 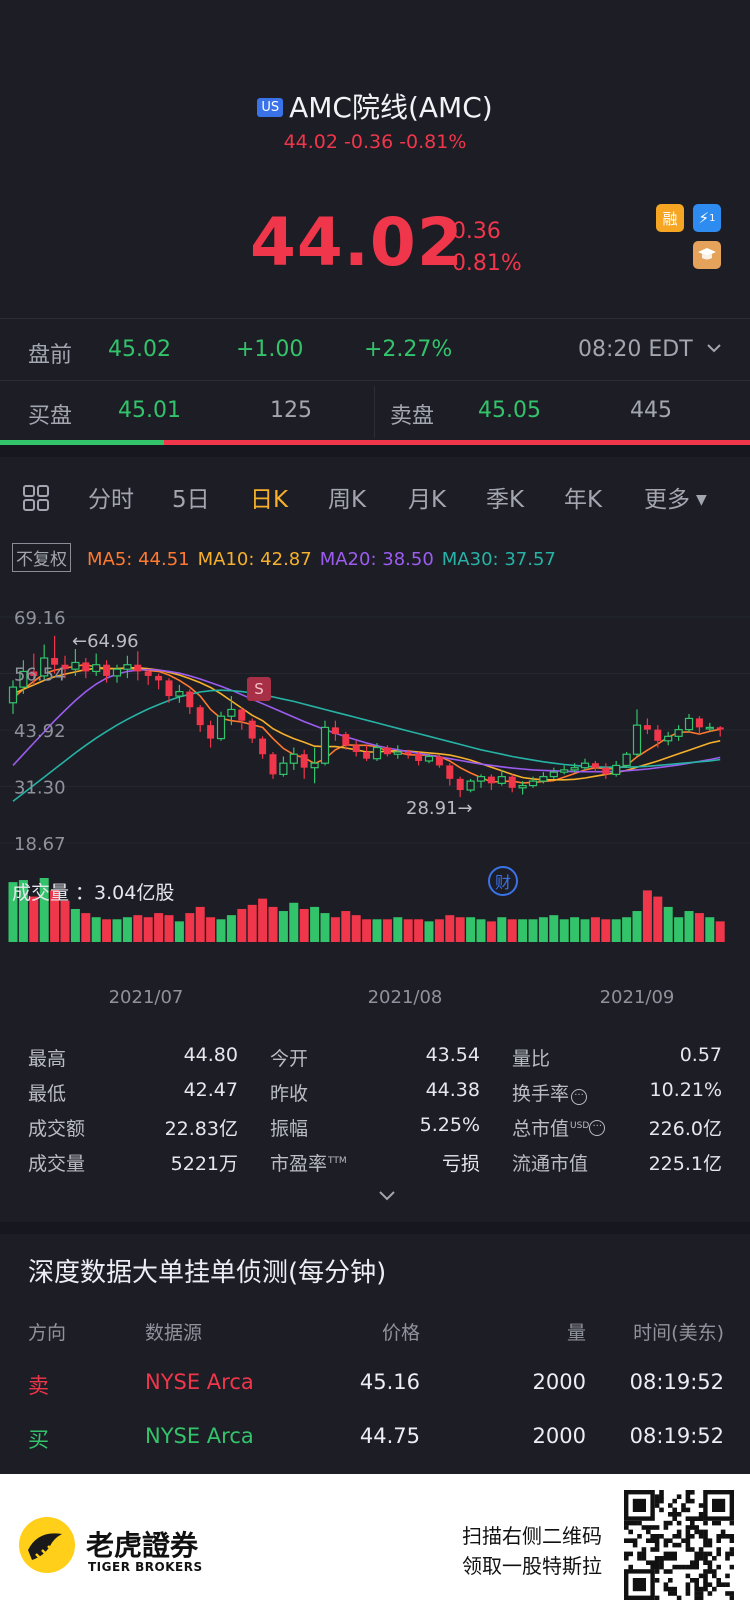 What do you see at coordinates (460, 1164) in the screenshot?
I see `stat-value: 亏损` at bounding box center [460, 1164].